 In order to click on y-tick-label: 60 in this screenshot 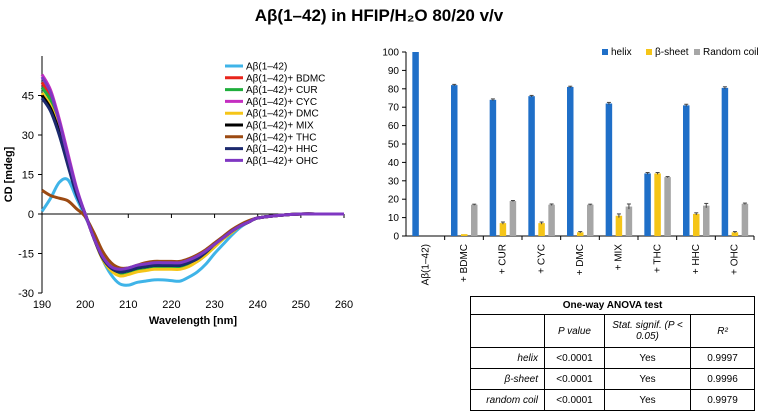, I will do `click(394, 126)`.